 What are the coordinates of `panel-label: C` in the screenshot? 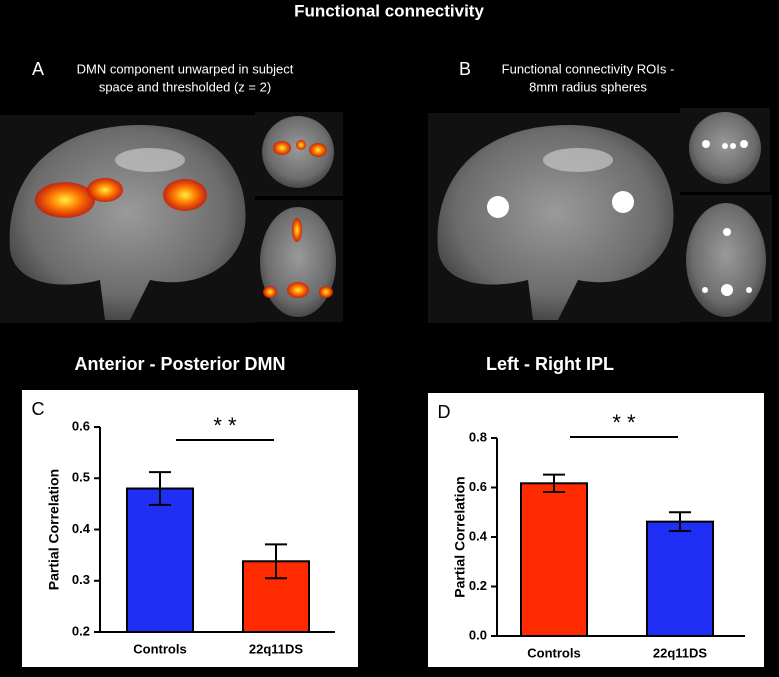 It's located at (38, 409).